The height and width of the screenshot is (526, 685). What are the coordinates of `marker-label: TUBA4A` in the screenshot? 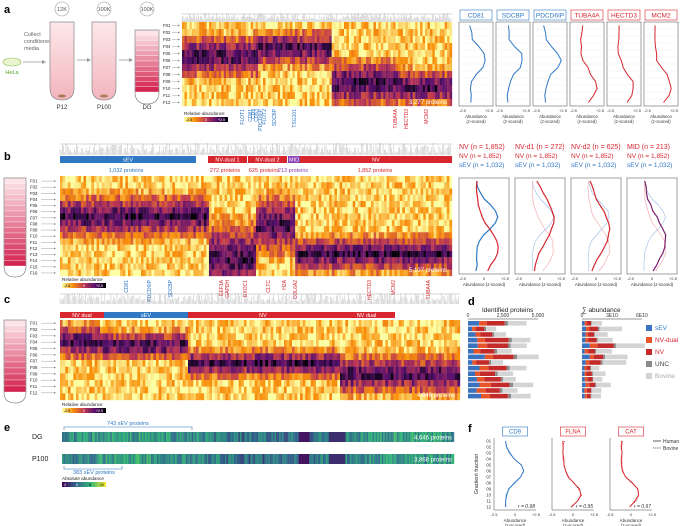 It's located at (429, 289).